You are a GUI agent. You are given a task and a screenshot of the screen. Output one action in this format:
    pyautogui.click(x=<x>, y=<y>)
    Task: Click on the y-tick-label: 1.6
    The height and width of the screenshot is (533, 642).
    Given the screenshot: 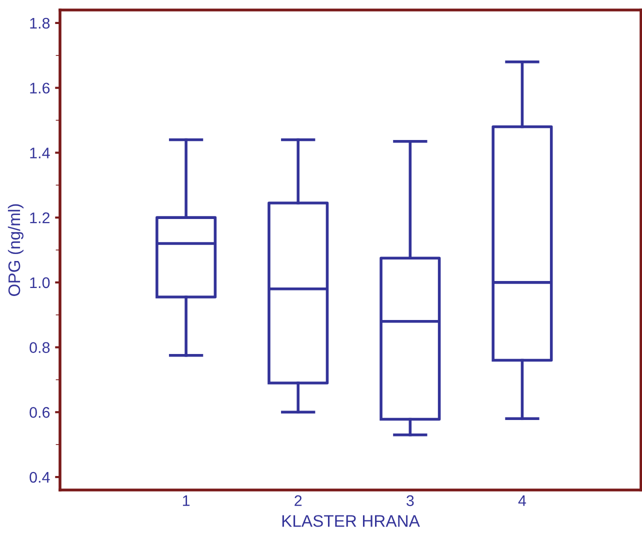 What is the action you would take?
    pyautogui.click(x=40, y=88)
    